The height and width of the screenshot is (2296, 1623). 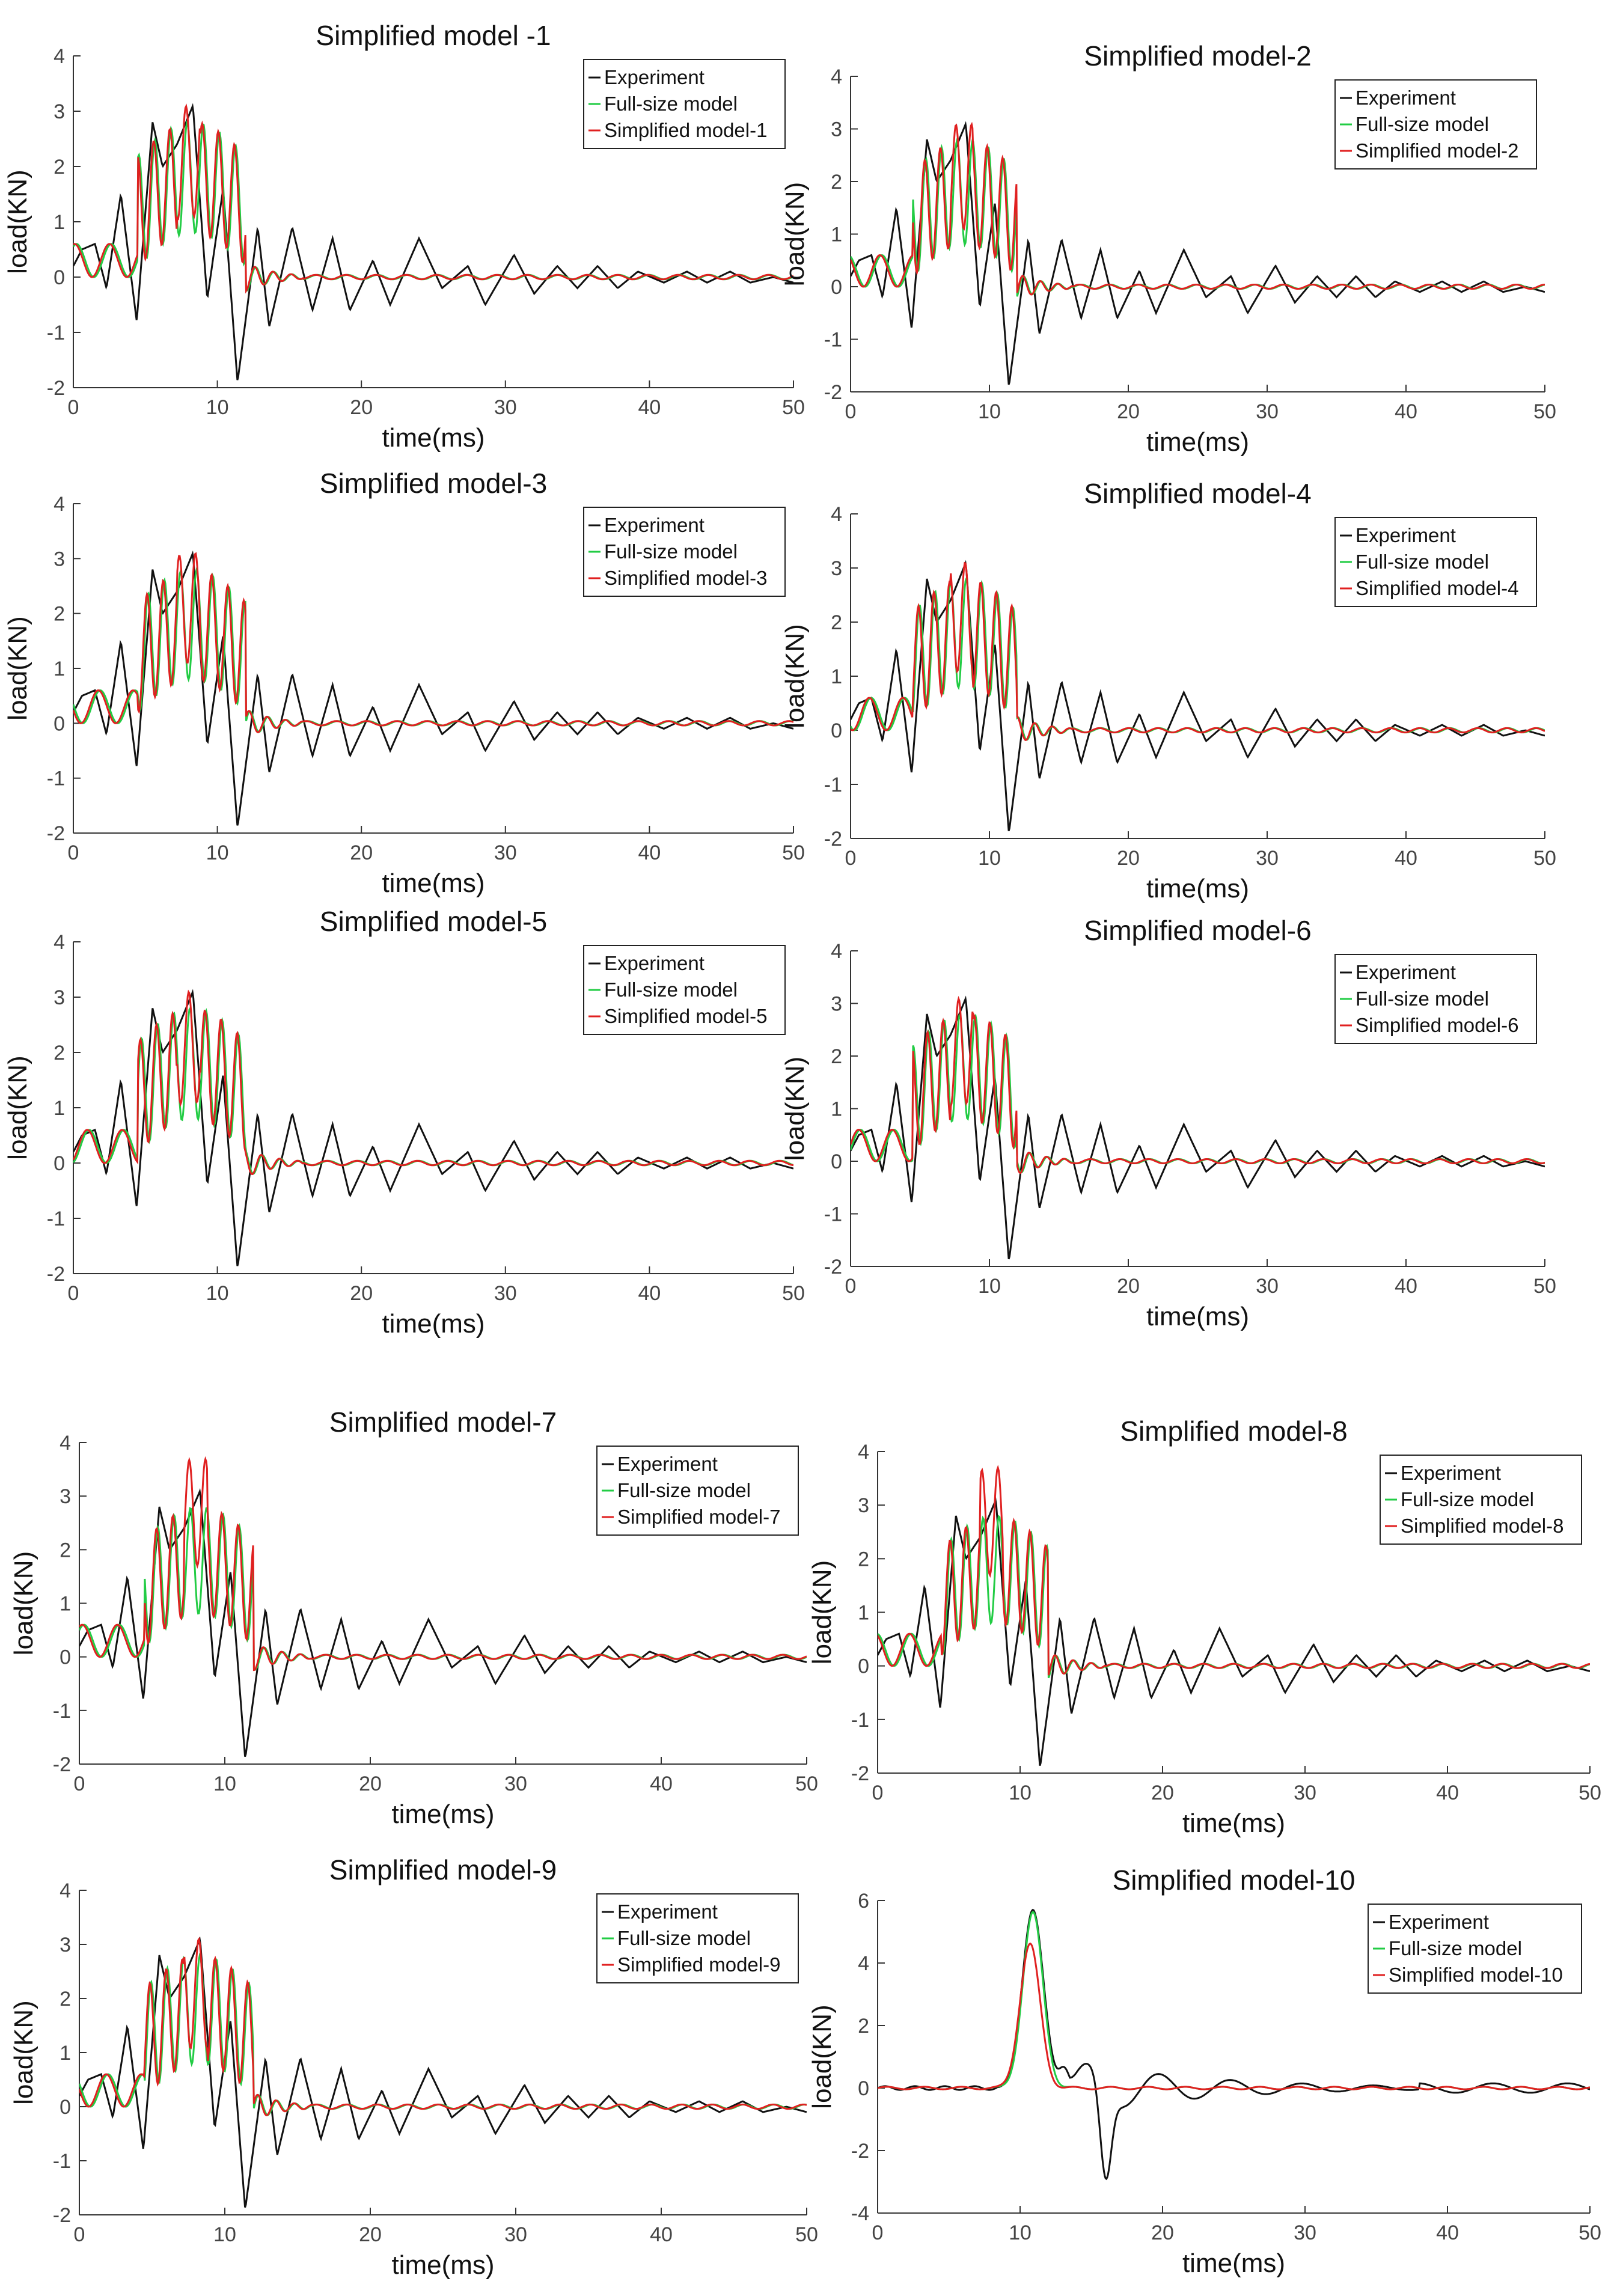 What do you see at coordinates (1437, 588) in the screenshot?
I see `legend-entry: Simplified model-4` at bounding box center [1437, 588].